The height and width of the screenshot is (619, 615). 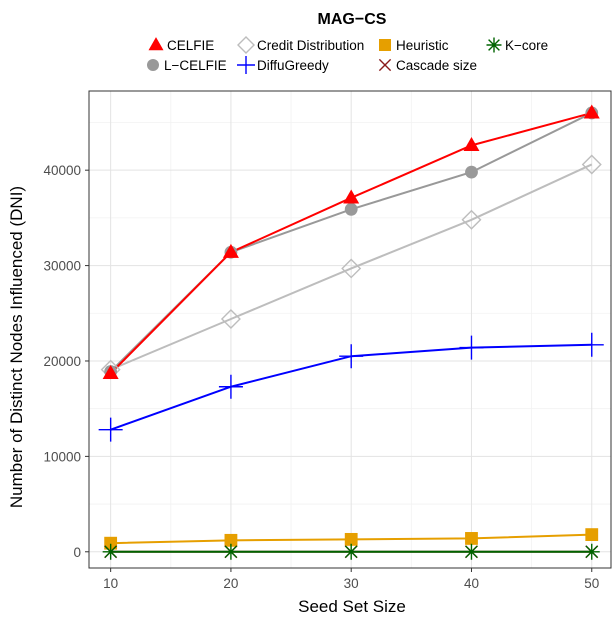 I want to click on chart-title: MAG−CS, so click(x=352, y=19).